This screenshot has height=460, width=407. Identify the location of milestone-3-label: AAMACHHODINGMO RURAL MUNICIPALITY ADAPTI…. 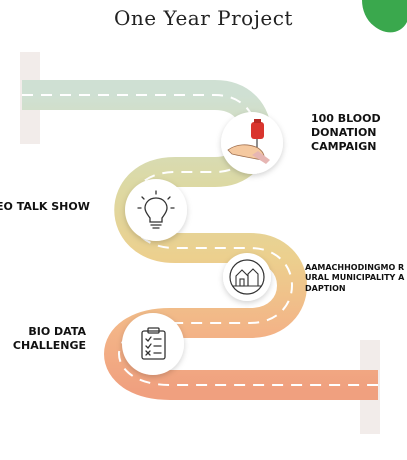
(355, 278).